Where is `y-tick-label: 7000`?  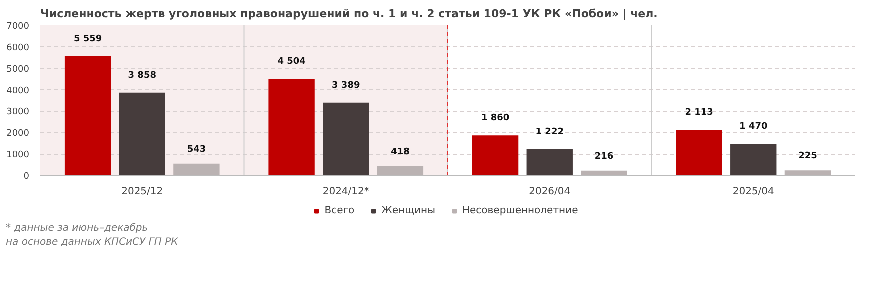 y-tick-label: 7000 is located at coordinates (18, 27).